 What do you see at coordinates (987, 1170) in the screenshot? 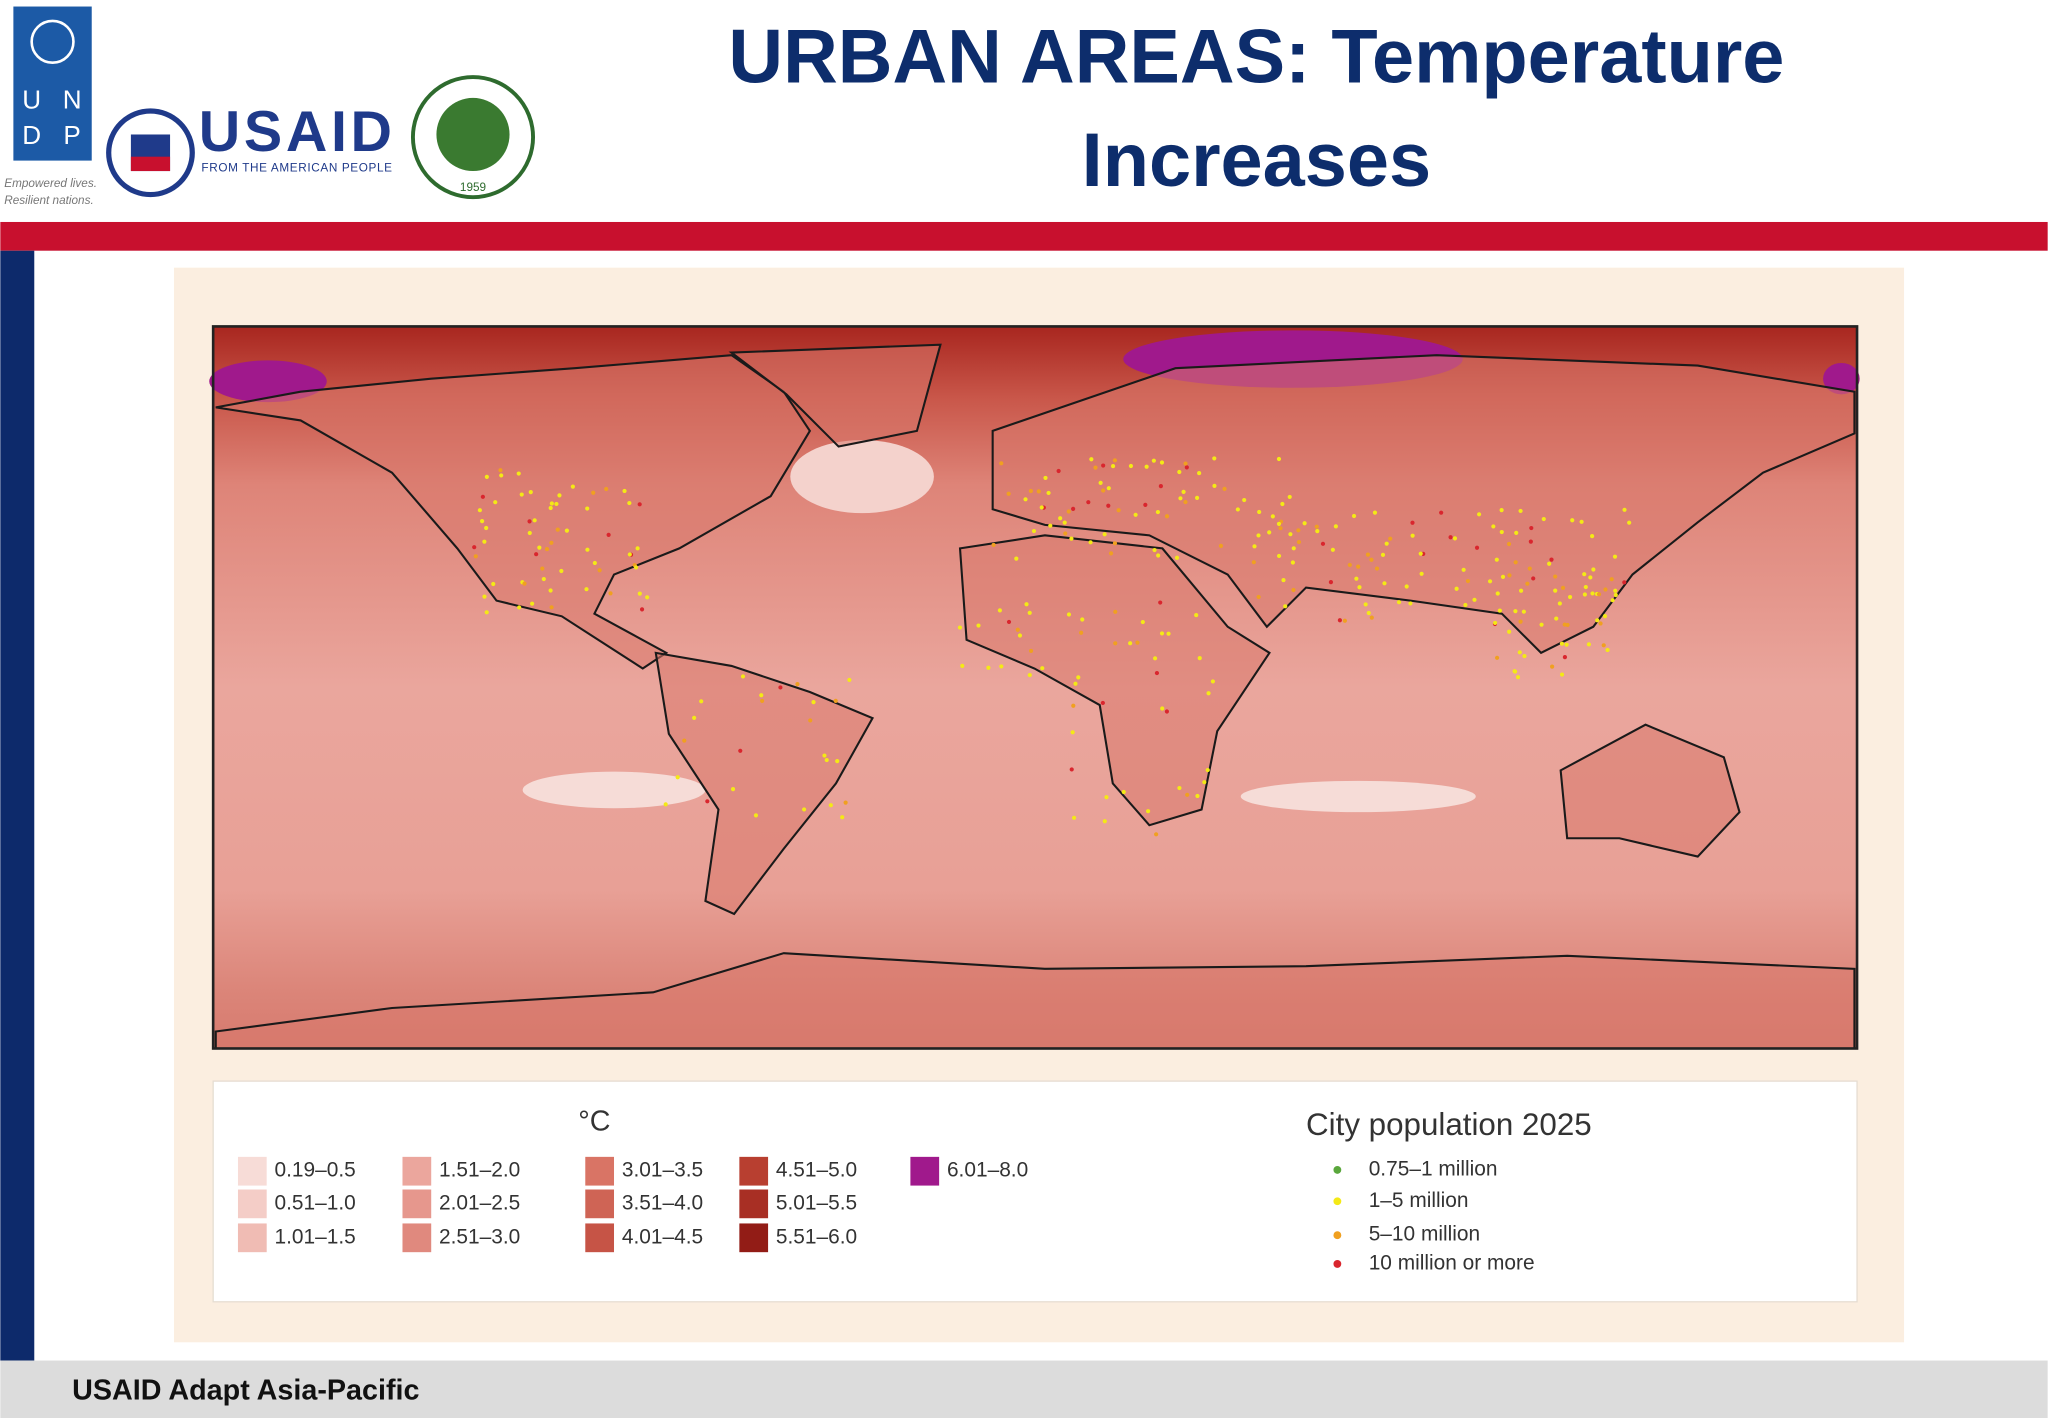
I see `legend-label: 6.01–8.0` at bounding box center [987, 1170].